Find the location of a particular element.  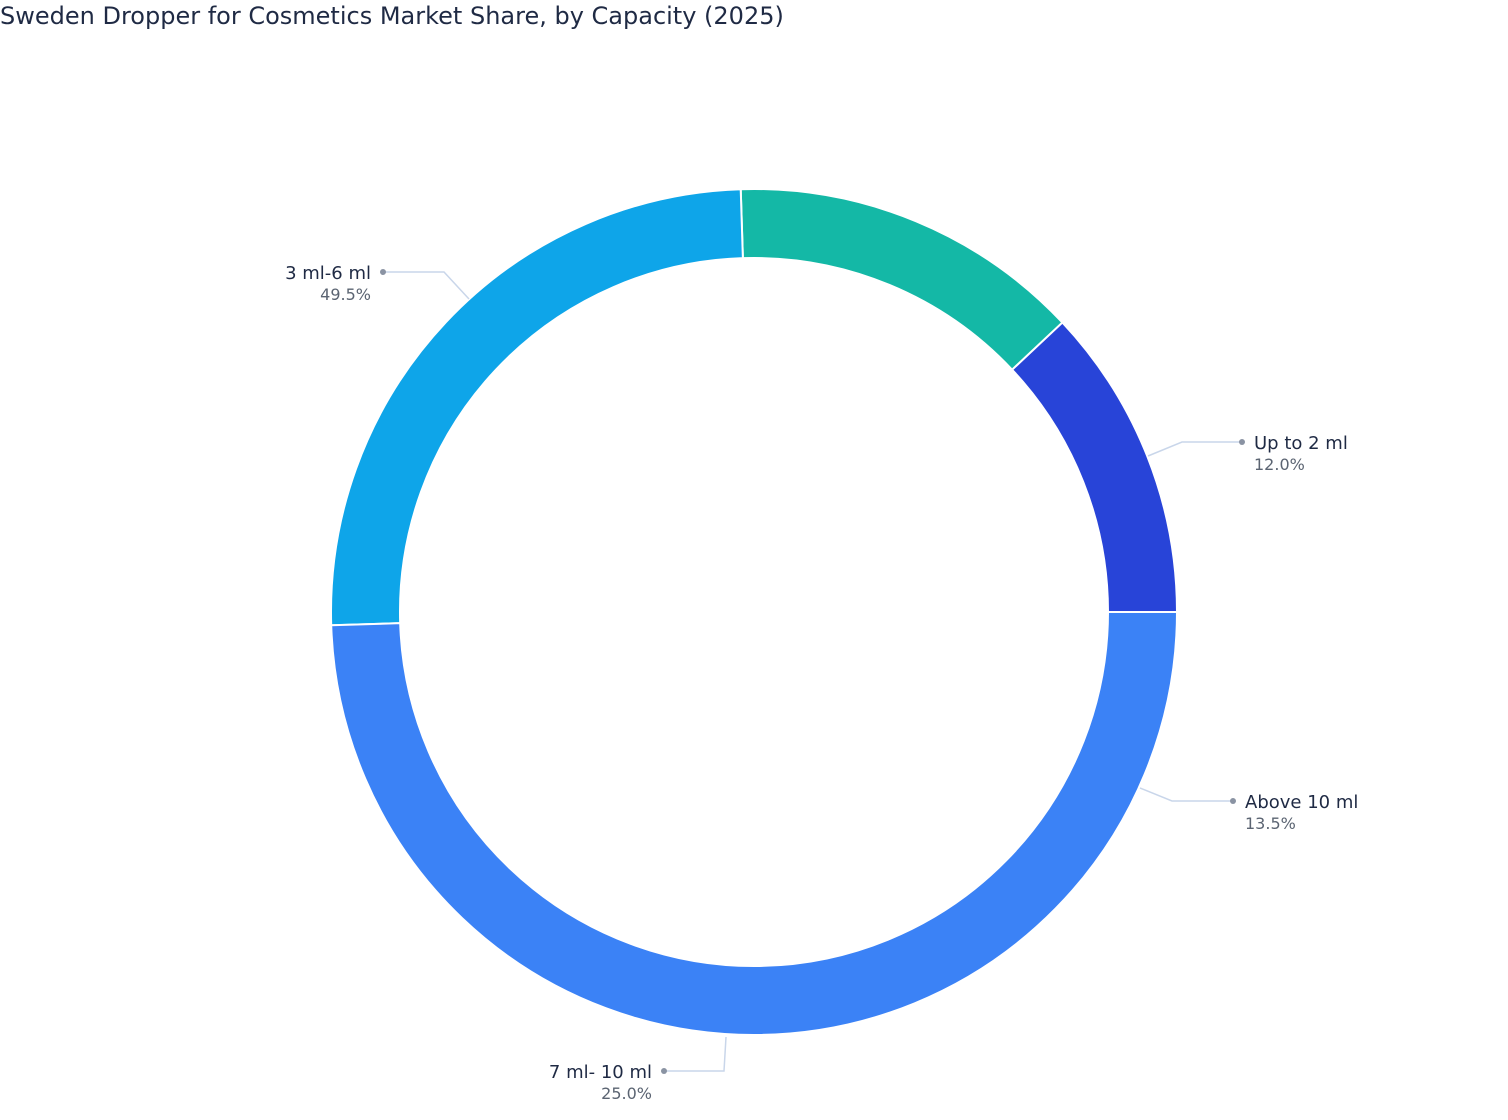

slice-label-1: Up to 2 ml is located at coordinates (1301, 443).